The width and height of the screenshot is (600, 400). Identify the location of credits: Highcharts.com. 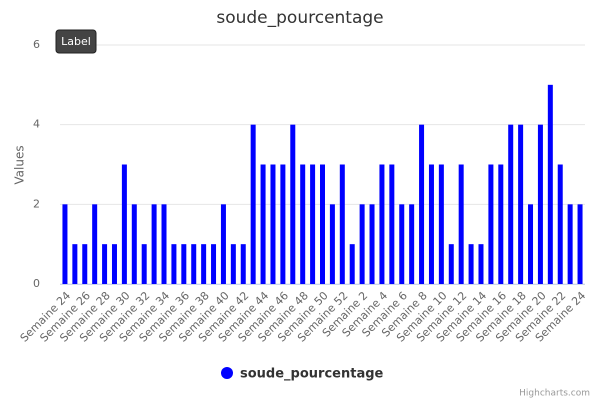
(554, 394).